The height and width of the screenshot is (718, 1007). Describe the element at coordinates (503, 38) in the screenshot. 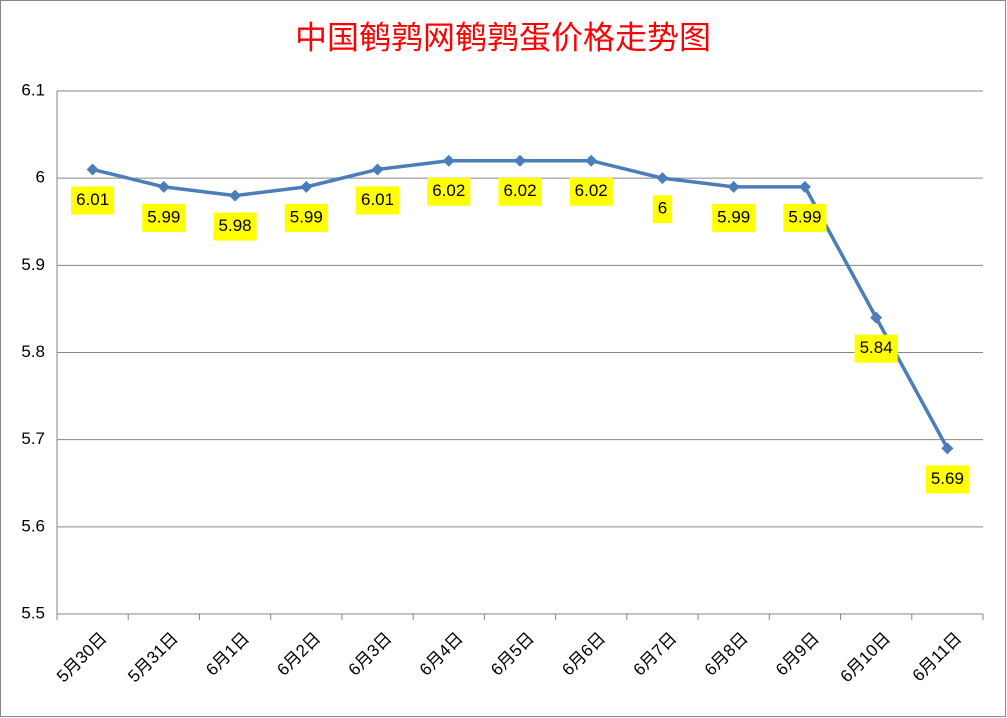

I see `chart-title: 中国鹌鹑网鹌鹑蛋价格走势图` at that location.